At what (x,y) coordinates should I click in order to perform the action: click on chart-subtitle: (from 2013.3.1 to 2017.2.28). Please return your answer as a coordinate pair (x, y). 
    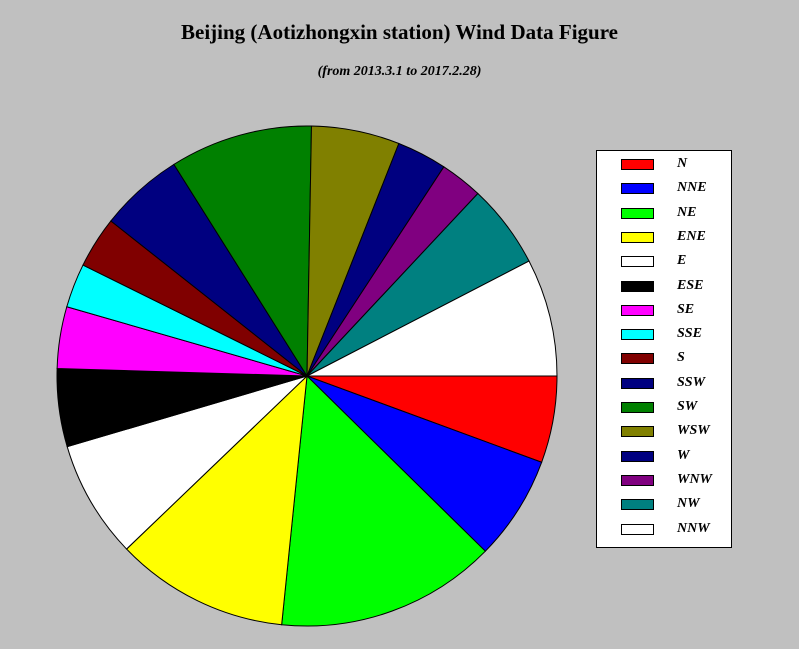
    Looking at the image, I should click on (399, 71).